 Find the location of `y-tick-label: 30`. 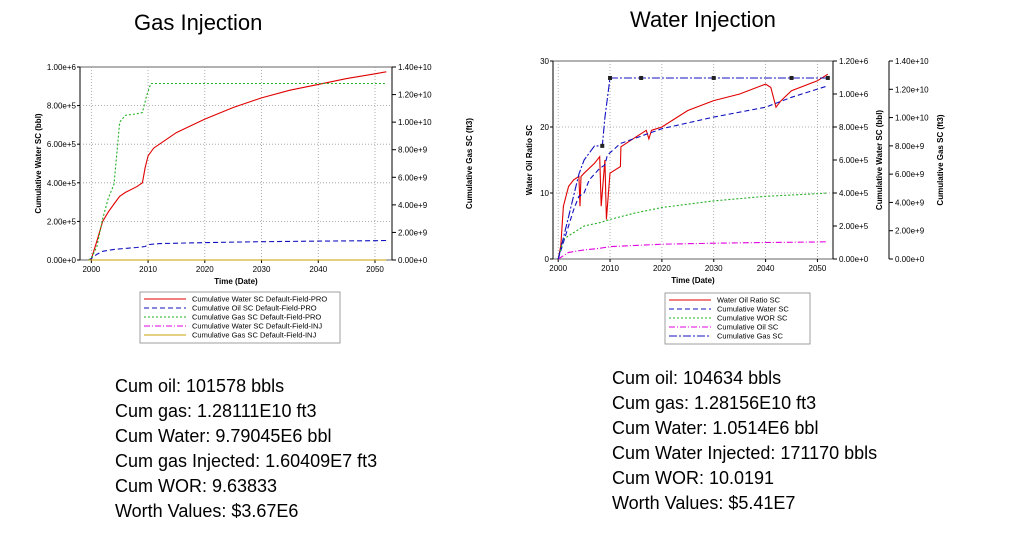

y-tick-label: 30 is located at coordinates (544, 61).